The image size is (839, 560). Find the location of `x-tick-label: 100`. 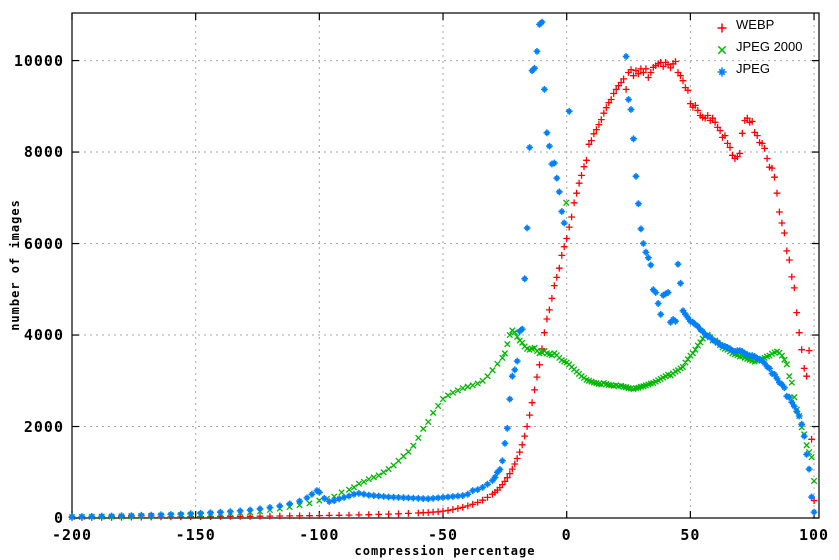

x-tick-label: 100 is located at coordinates (814, 535).